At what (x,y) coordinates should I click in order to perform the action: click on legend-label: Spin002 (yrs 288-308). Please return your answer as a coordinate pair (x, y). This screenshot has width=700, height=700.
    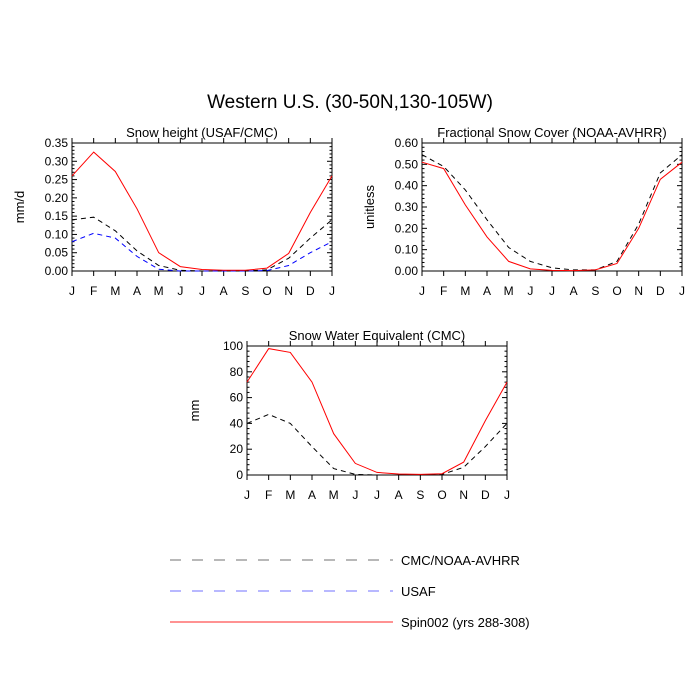
    Looking at the image, I should click on (465, 622).